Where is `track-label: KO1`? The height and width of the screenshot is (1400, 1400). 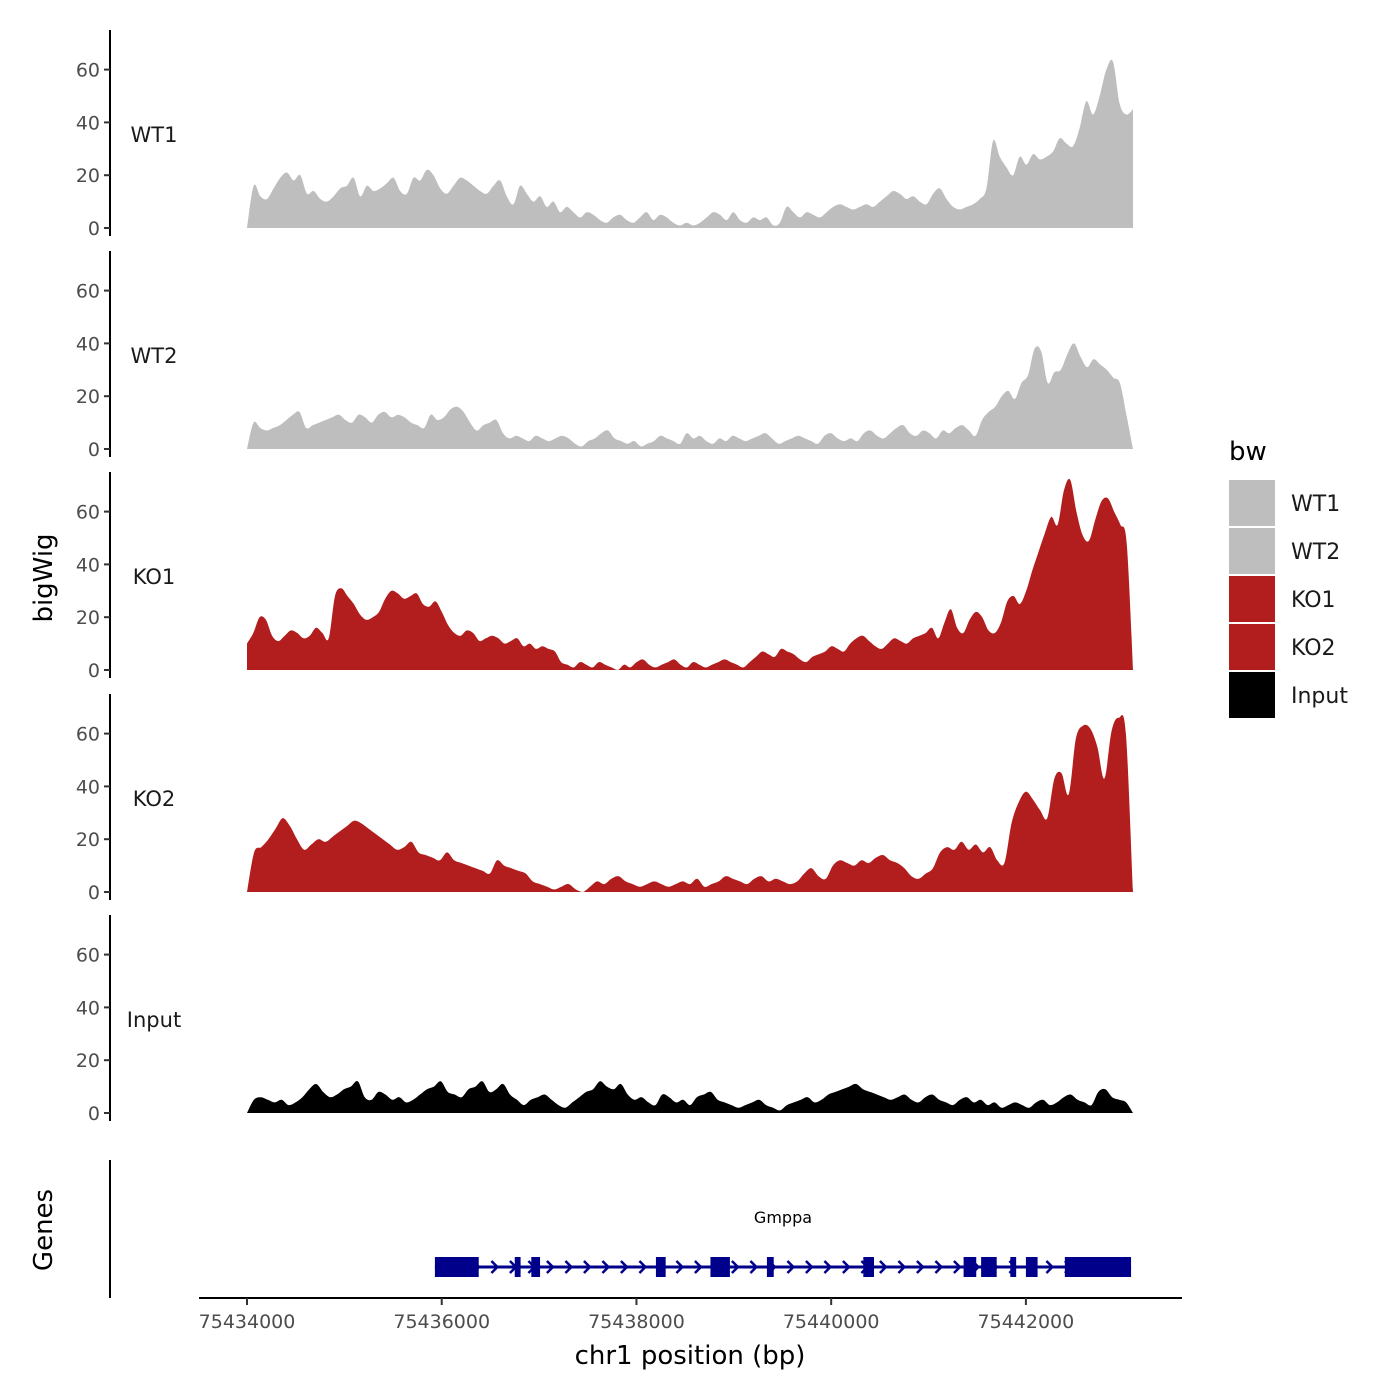
track-label: KO1 is located at coordinates (154, 577).